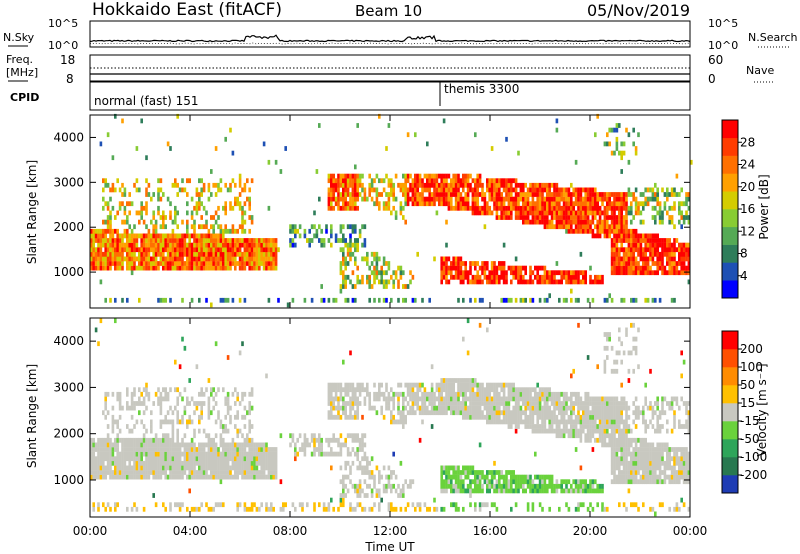 Image resolution: width=800 pixels, height=554 pixels. I want to click on y-tick-label: 1000, so click(68, 272).